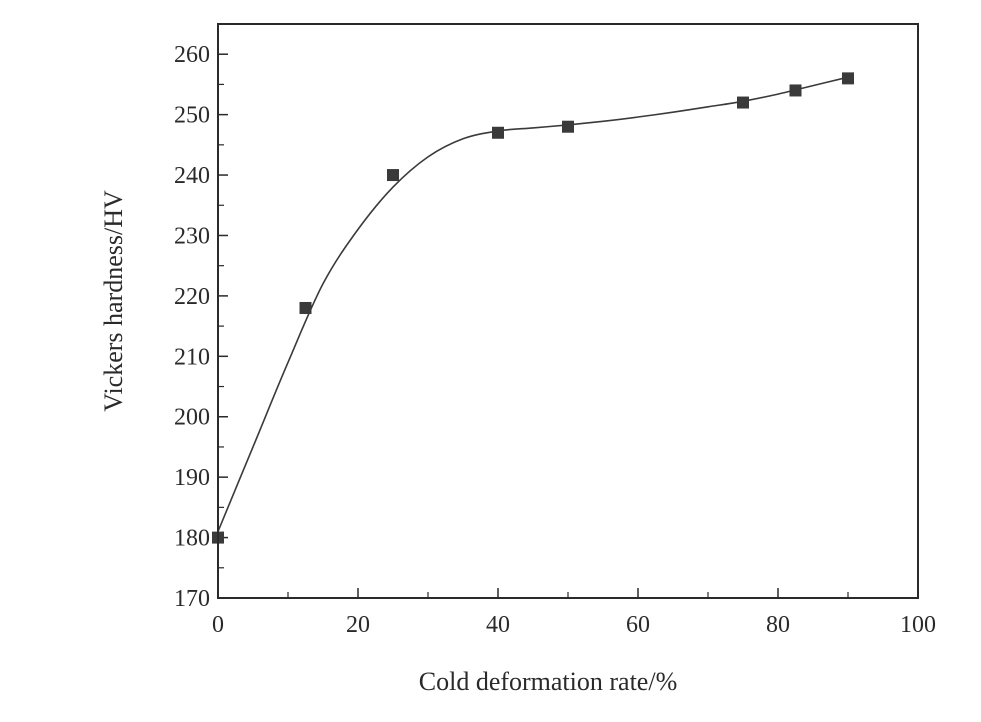  Describe the element at coordinates (192, 297) in the screenshot. I see `y-tick-label: 220` at that location.